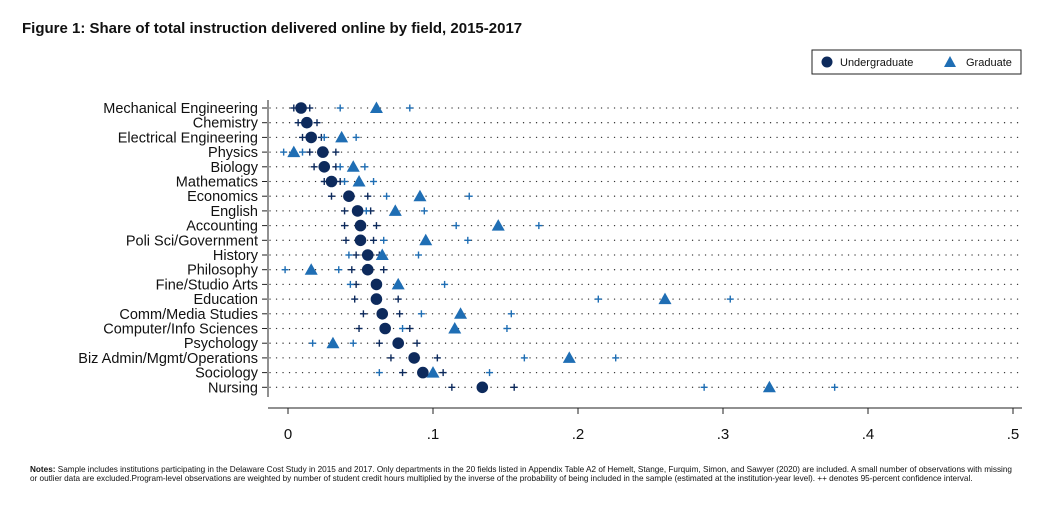  I want to click on y-axis-label: Poli Sci/Government, so click(192, 241).